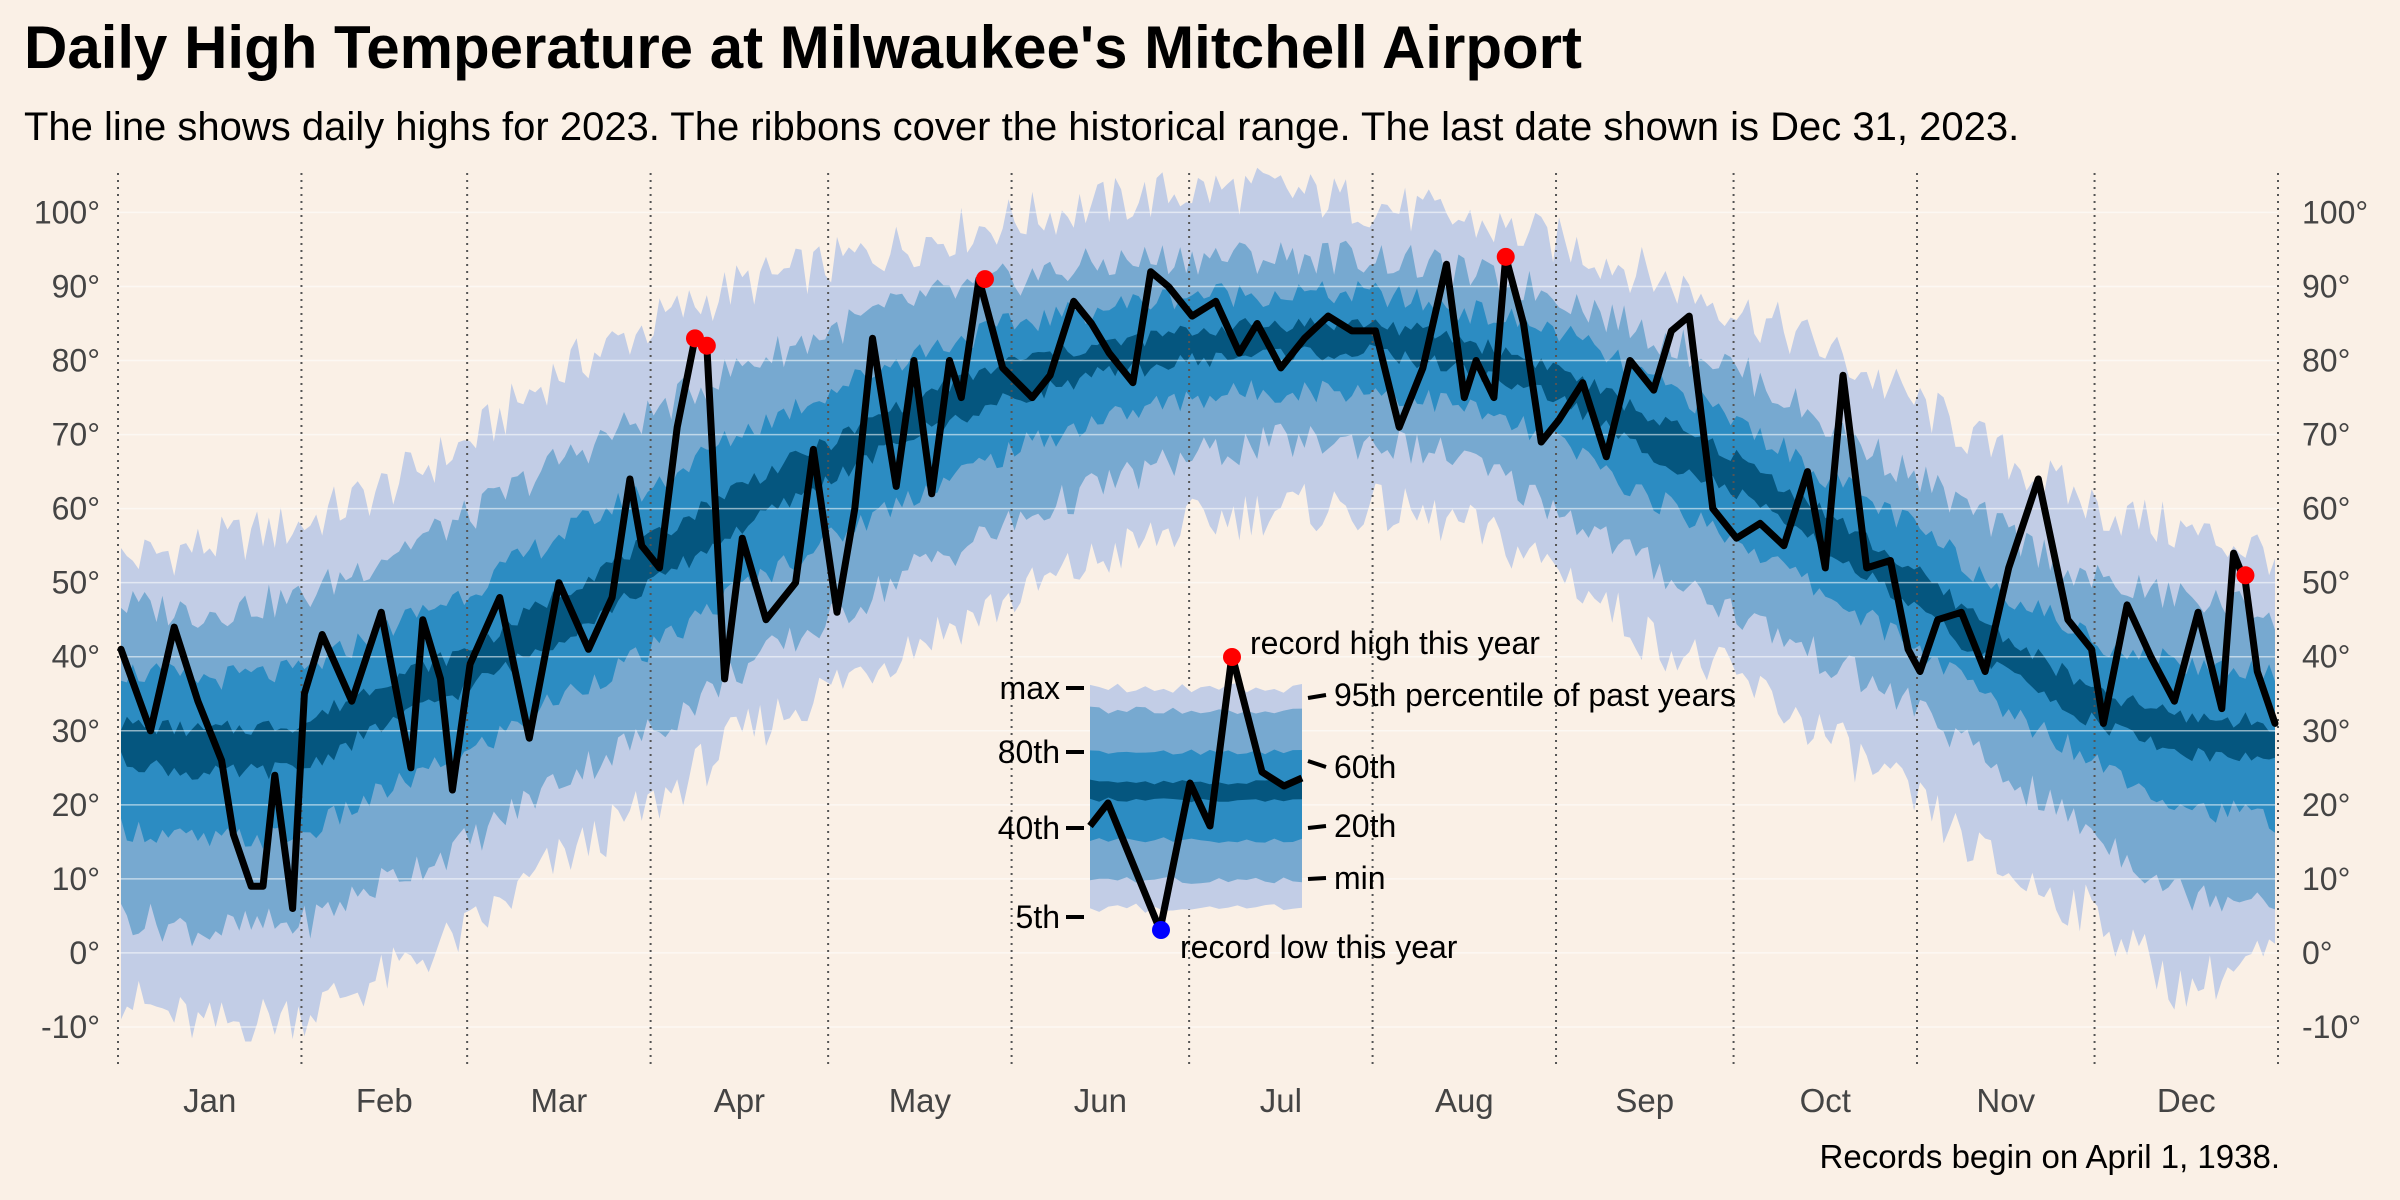 The height and width of the screenshot is (1200, 2400). I want to click on y-tick-label-left: 80°, so click(76, 361).